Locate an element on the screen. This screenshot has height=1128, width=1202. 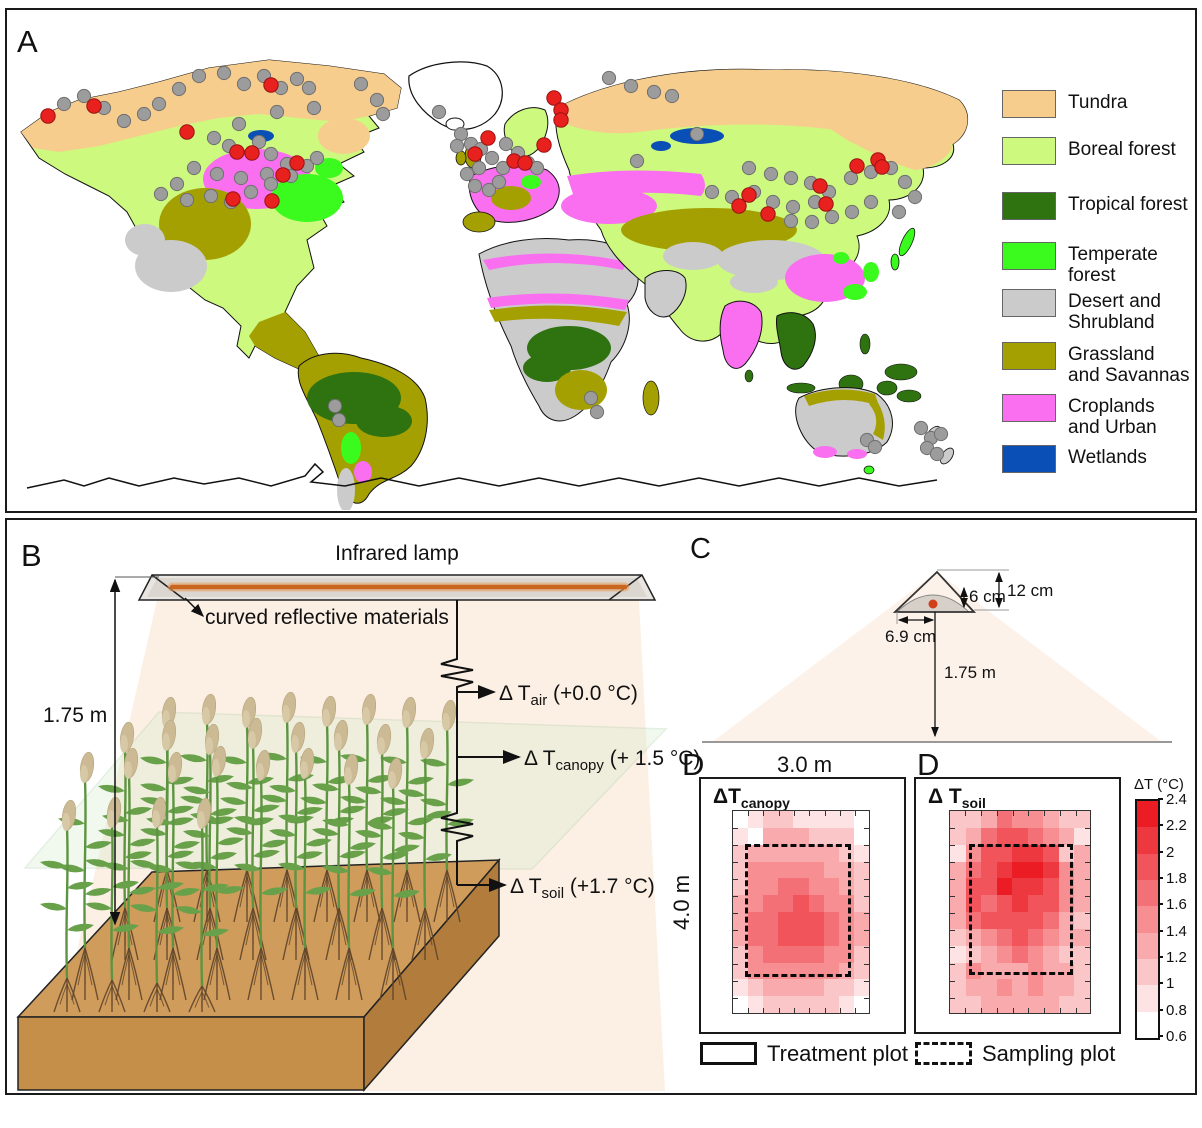
delta-t-soil-label: Δ Tsoil (+1.7 °C) is located at coordinates (582, 888).